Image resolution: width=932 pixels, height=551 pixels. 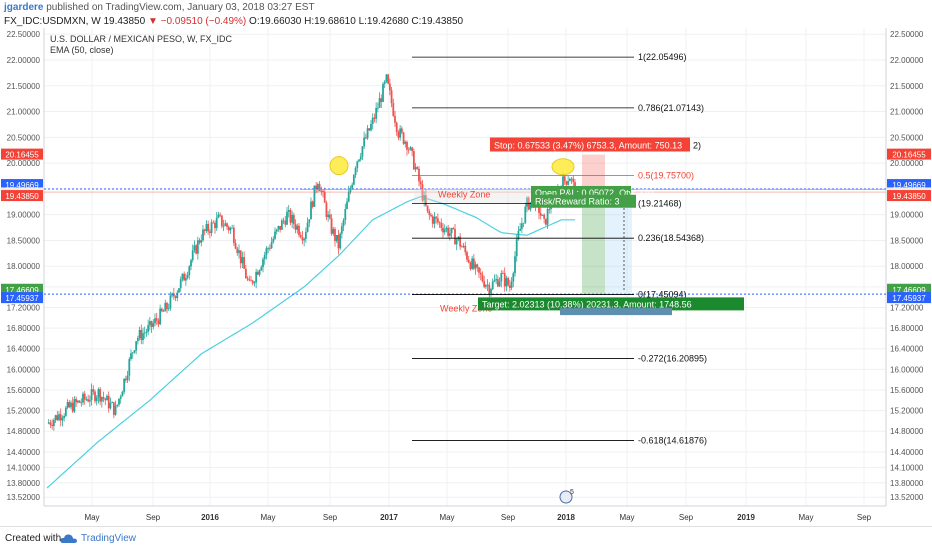 What do you see at coordinates (24, 467) in the screenshot?
I see `y-tick-left: 14.10000` at bounding box center [24, 467].